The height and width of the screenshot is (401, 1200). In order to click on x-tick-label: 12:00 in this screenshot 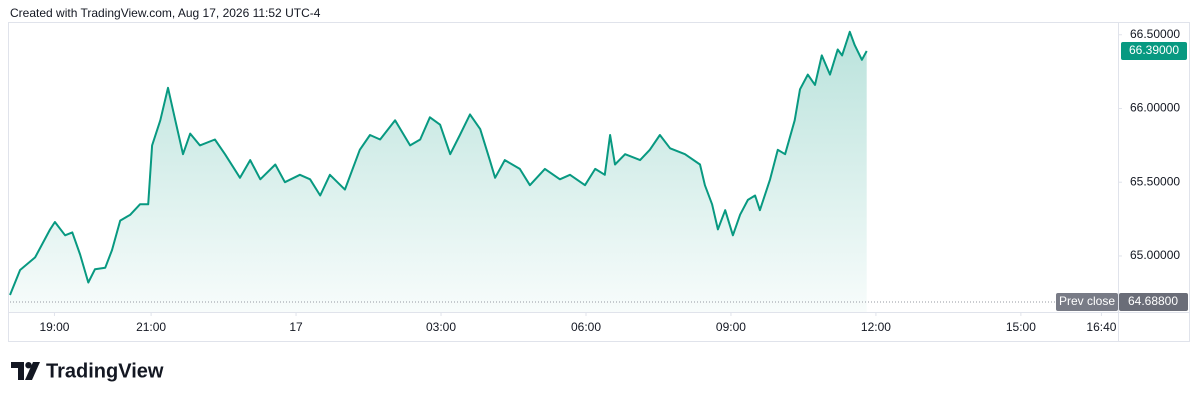, I will do `click(876, 327)`.